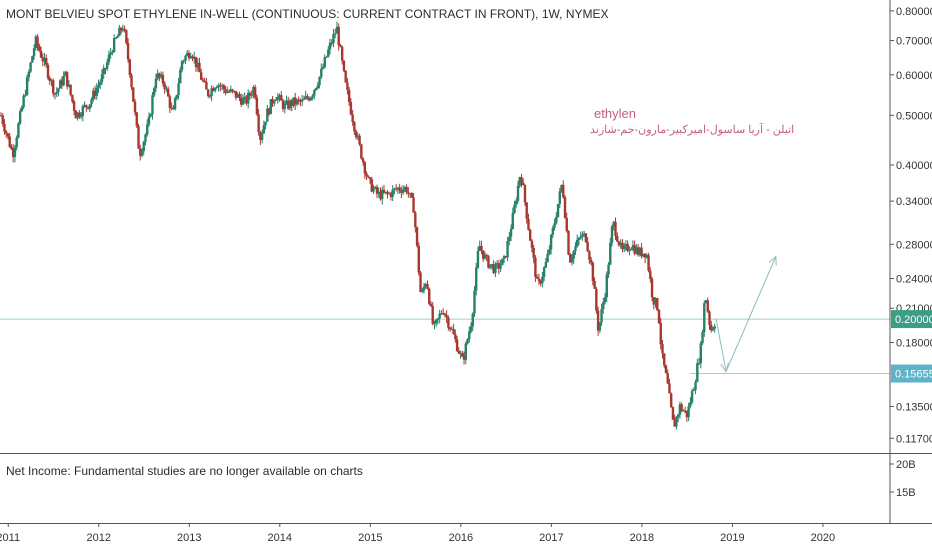  What do you see at coordinates (914, 245) in the screenshot?
I see `y-tick-label: 0.28000` at bounding box center [914, 245].